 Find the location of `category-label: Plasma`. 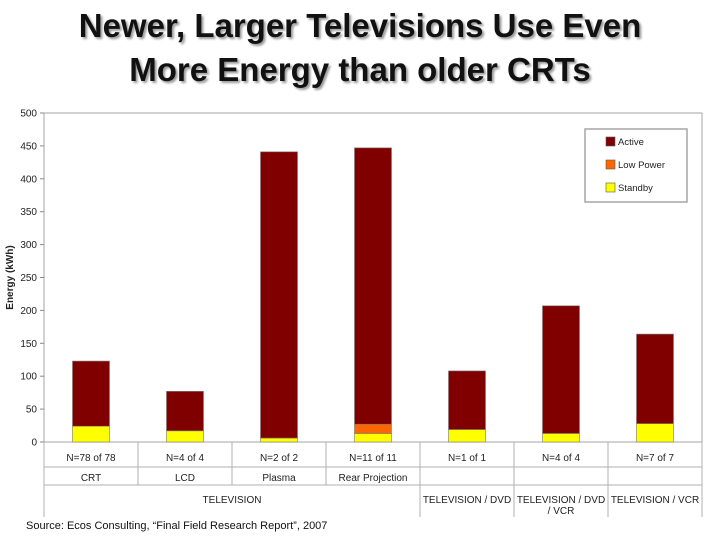

category-label: Plasma is located at coordinates (279, 478).